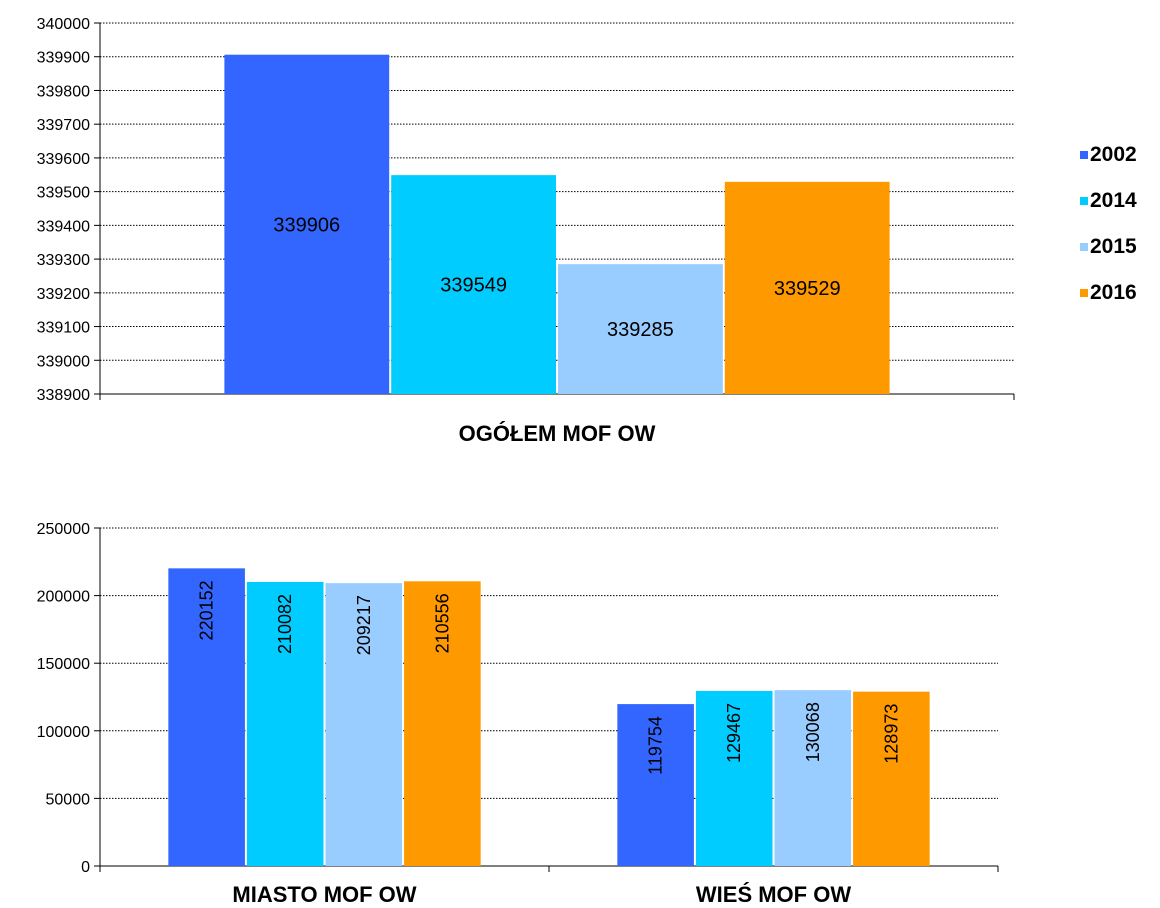 The height and width of the screenshot is (908, 1160). What do you see at coordinates (773, 894) in the screenshot?
I see `category-label: WIEŚ MOF OW` at bounding box center [773, 894].